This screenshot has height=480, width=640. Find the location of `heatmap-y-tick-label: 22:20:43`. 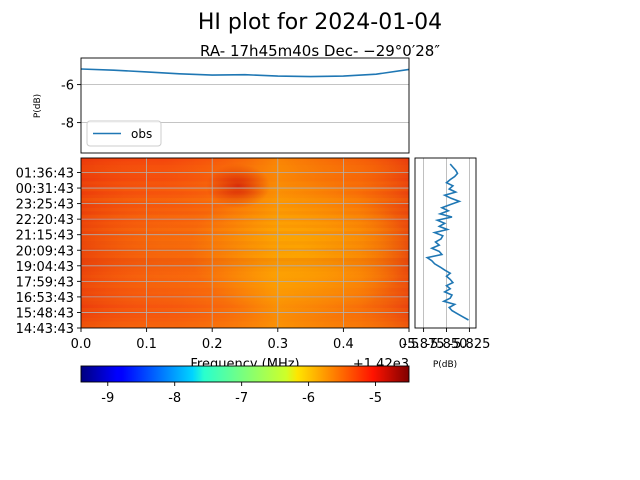

heatmap-y-tick-label: 22:20:43 is located at coordinates (45, 220).